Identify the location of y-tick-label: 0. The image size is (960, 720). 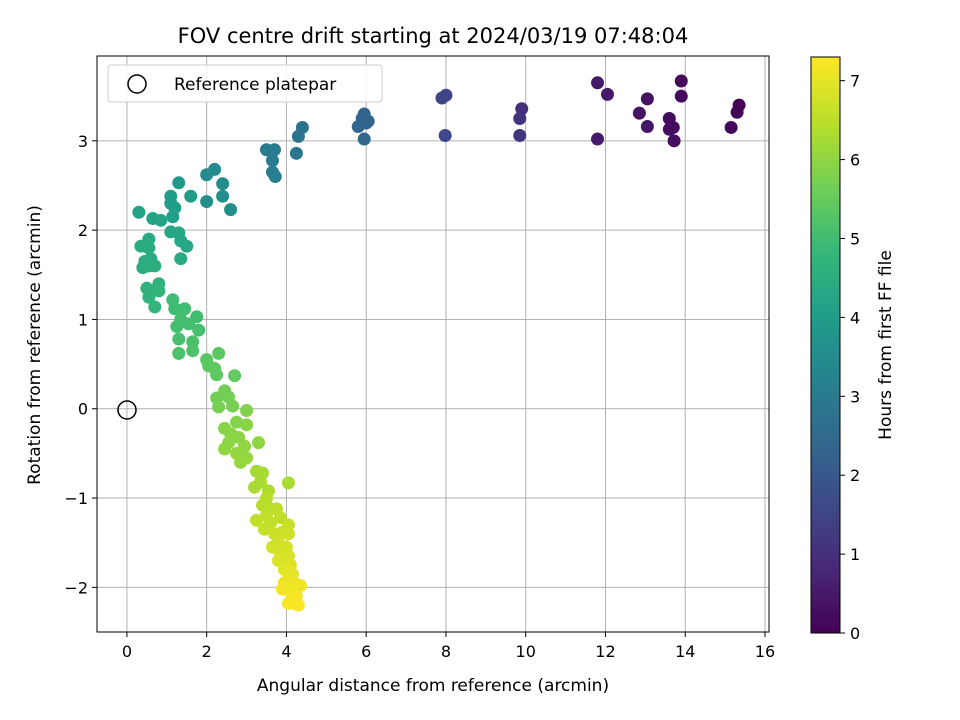
(83, 409).